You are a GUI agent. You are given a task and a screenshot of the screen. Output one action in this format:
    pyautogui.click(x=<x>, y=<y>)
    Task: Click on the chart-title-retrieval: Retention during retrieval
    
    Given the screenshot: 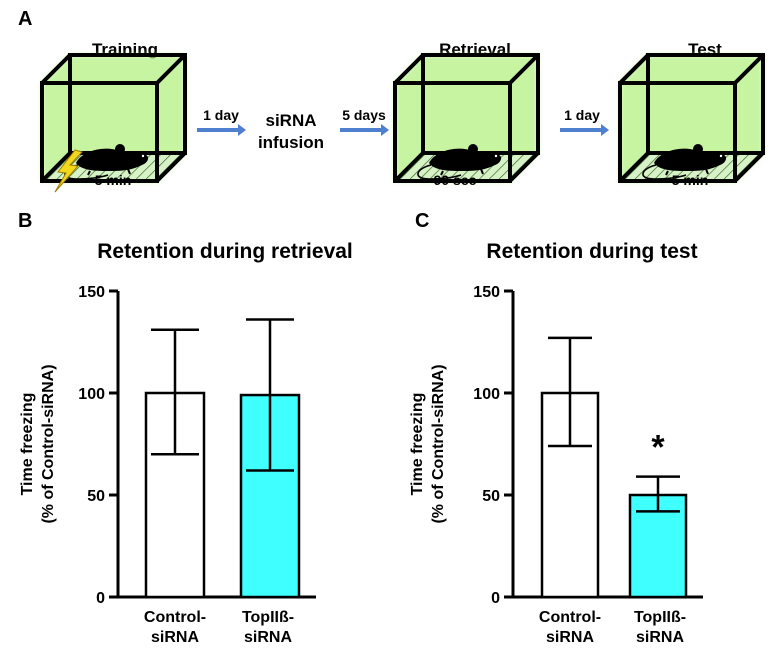 What is the action you would take?
    pyautogui.click(x=225, y=251)
    